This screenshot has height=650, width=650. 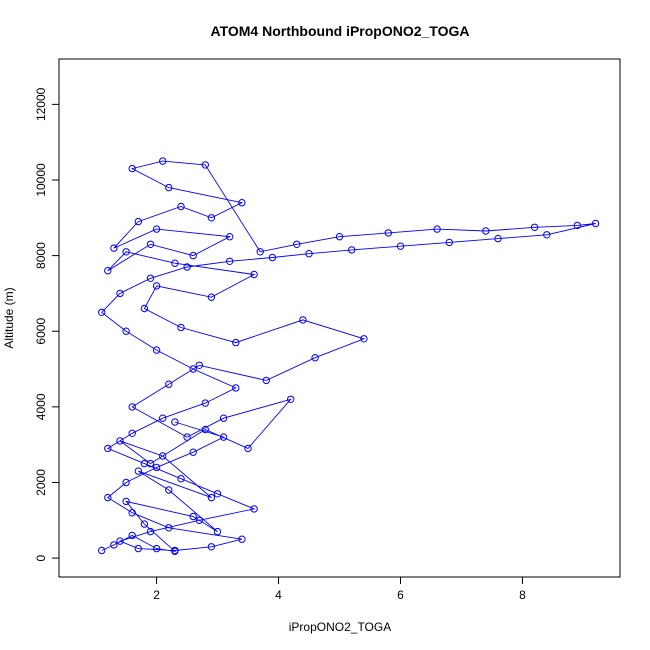 I want to click on y-axis: 0 2000 4000 6000 8000 10000 12000, so click(x=47, y=324).